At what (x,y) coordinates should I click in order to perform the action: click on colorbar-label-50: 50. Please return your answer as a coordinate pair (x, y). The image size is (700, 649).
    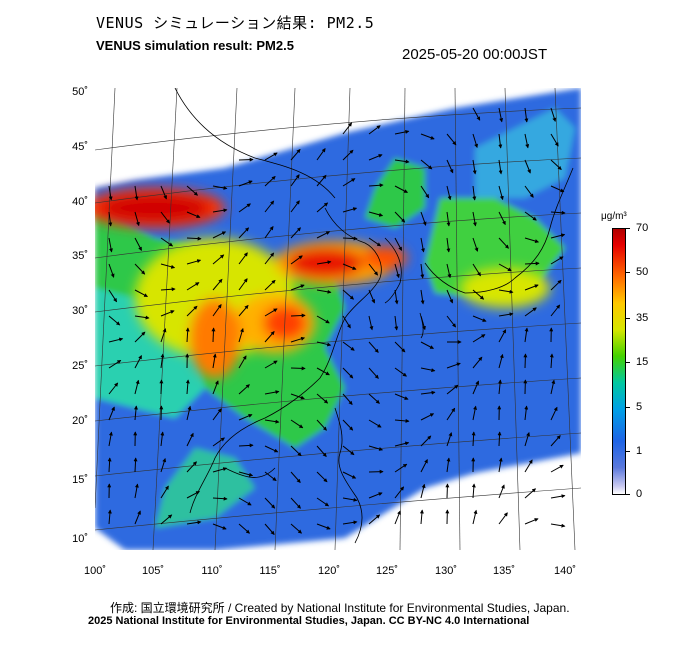
    Looking at the image, I should click on (642, 272).